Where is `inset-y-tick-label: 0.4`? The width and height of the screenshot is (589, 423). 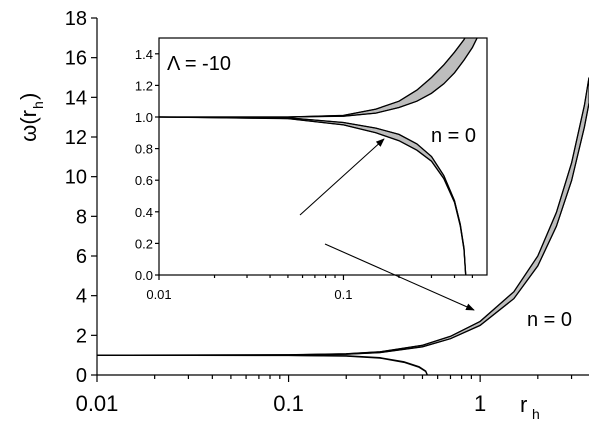
inset-y-tick-label: 0.4 is located at coordinates (144, 212).